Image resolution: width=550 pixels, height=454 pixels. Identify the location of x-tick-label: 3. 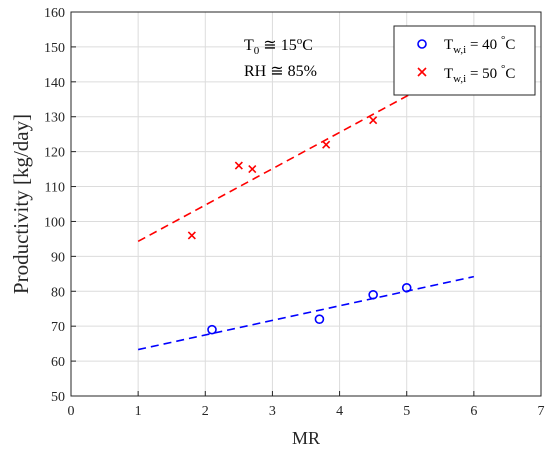
(272, 411).